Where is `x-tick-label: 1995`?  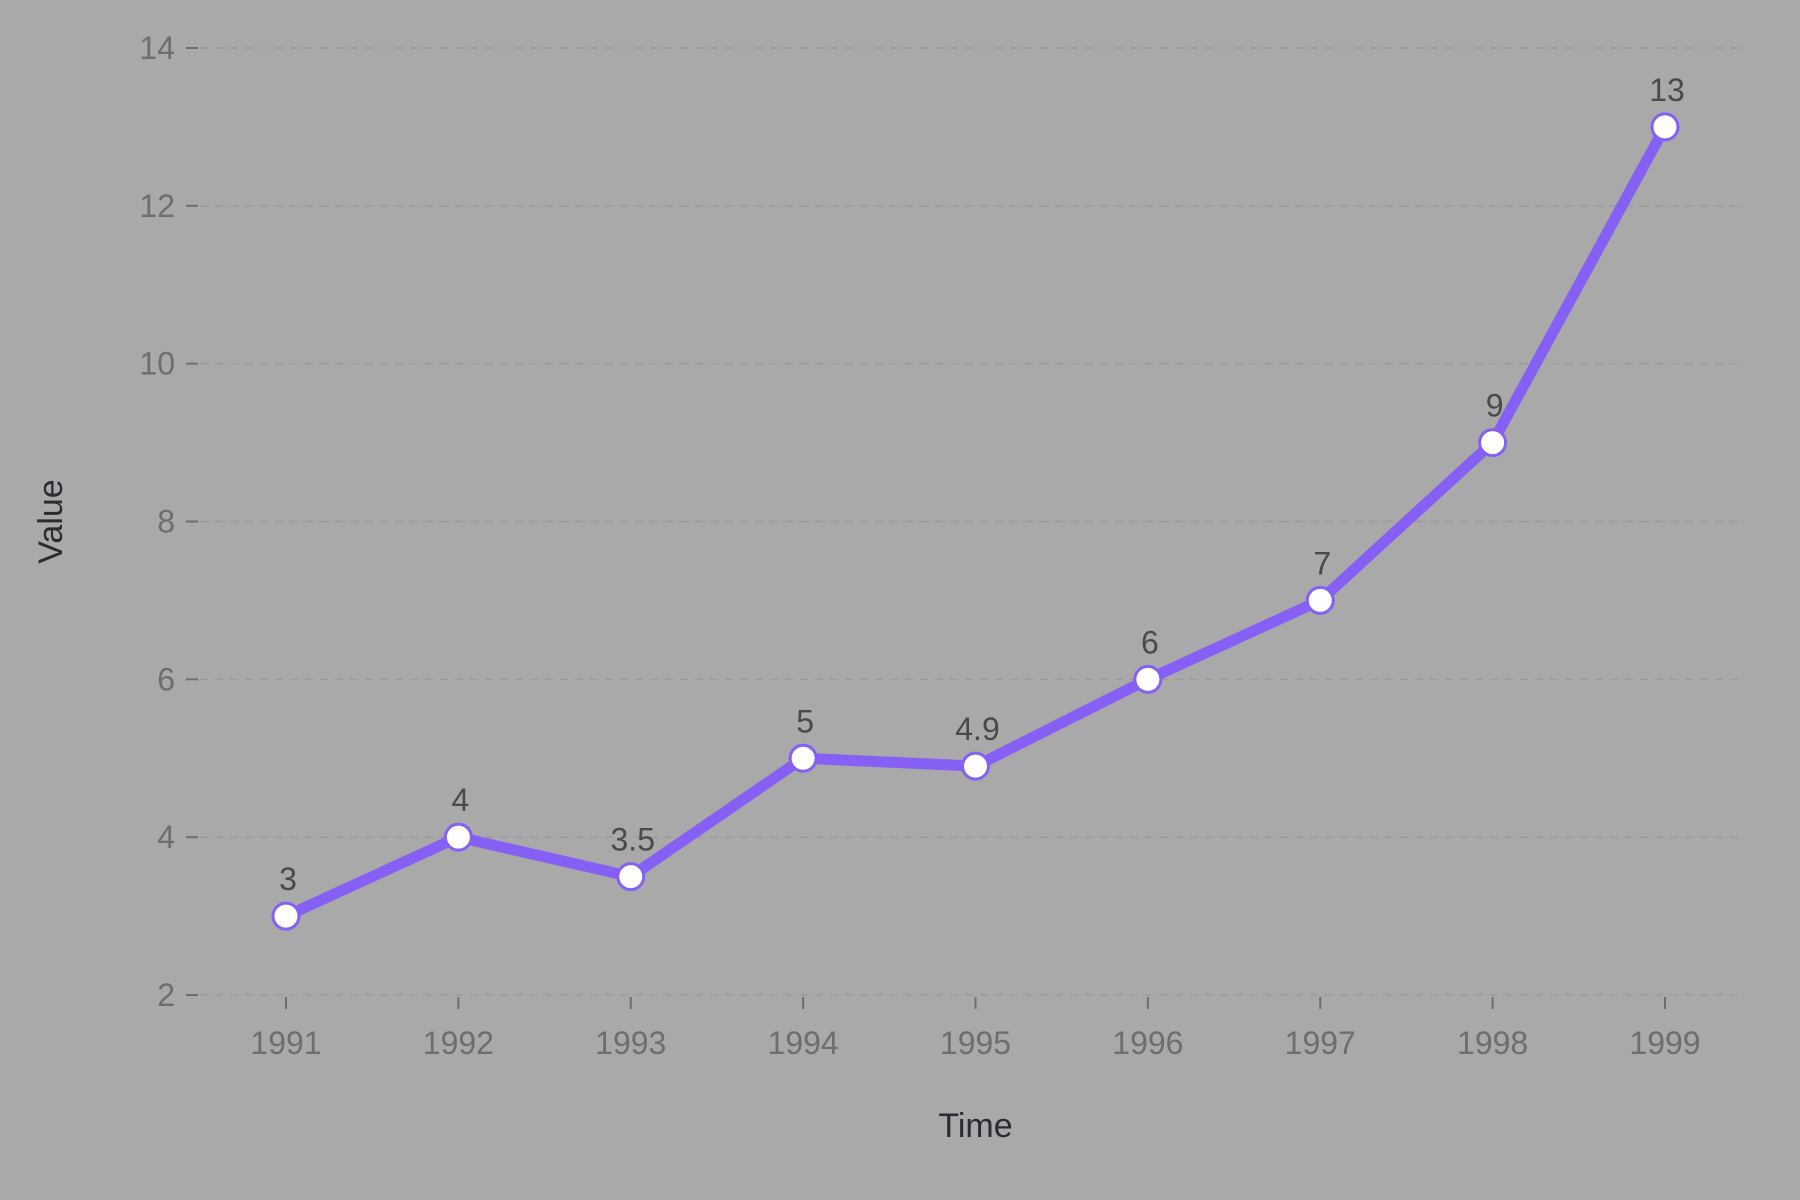 x-tick-label: 1995 is located at coordinates (975, 1043).